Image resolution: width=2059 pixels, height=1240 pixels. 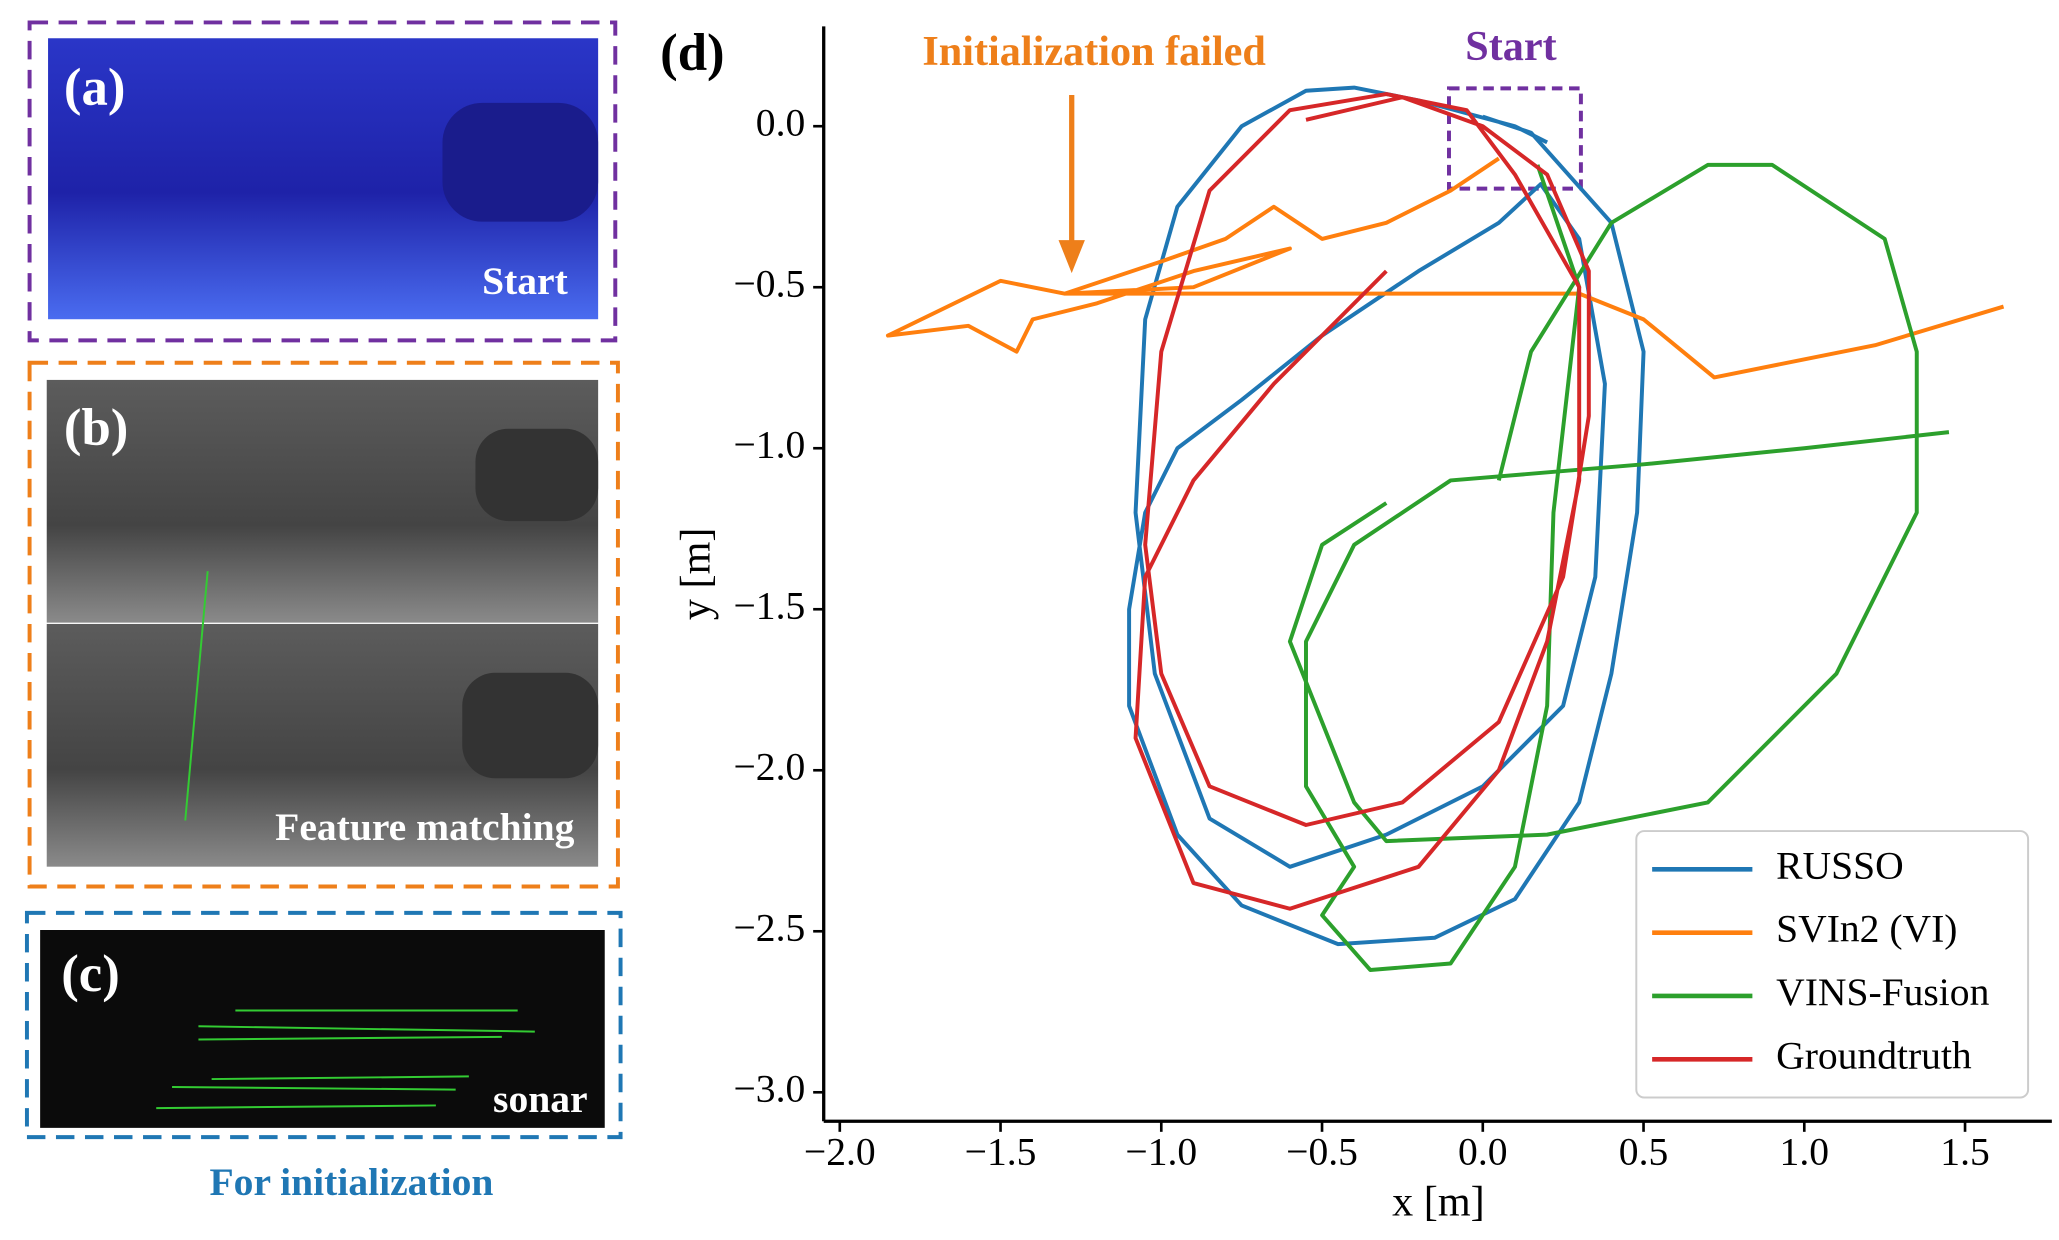 I want to click on y-axis-label: y [m], so click(x=695, y=574).